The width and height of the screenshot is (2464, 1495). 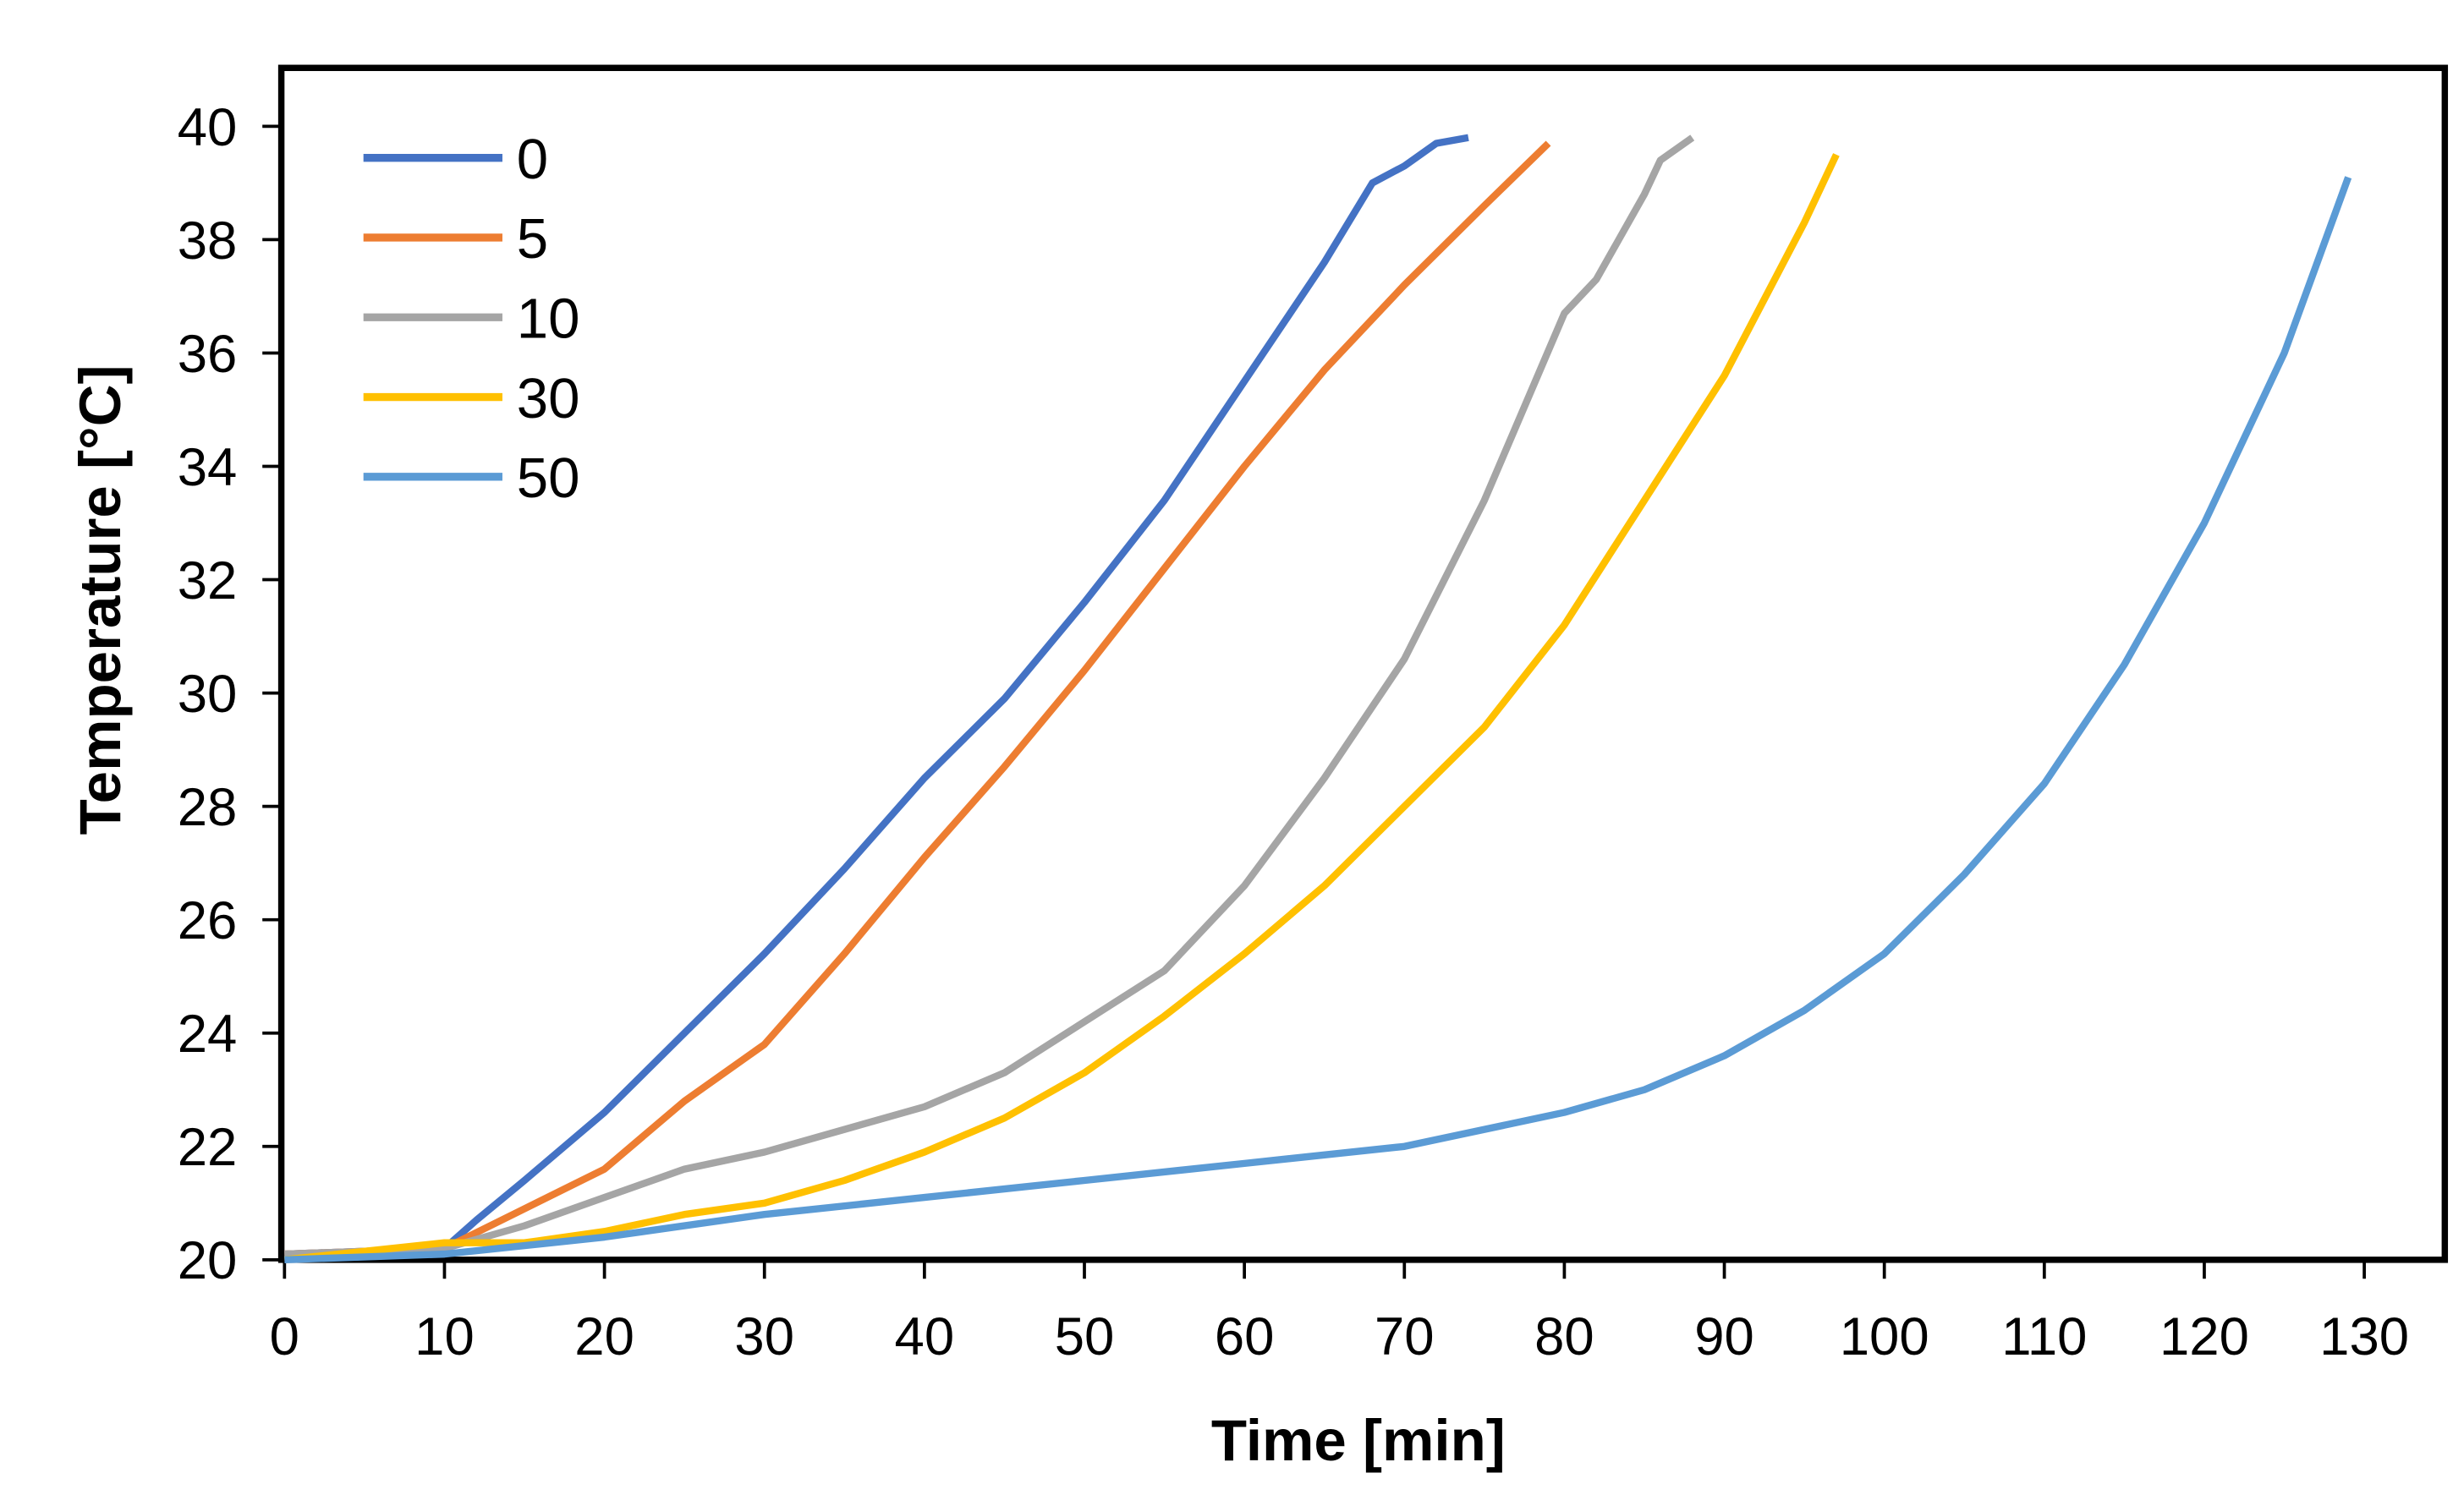 What do you see at coordinates (604, 1336) in the screenshot?
I see `x-tick-label: 20` at bounding box center [604, 1336].